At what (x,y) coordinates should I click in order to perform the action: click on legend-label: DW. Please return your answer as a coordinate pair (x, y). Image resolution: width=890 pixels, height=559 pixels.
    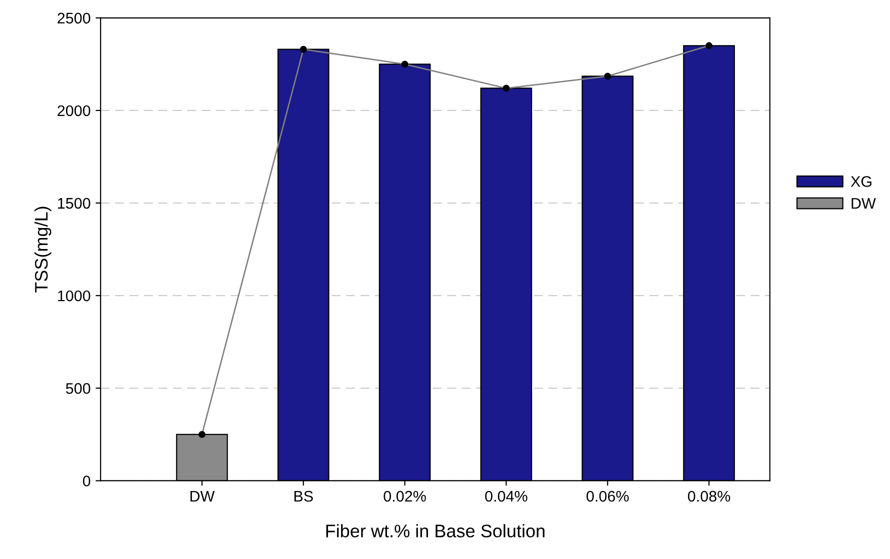
    Looking at the image, I should click on (864, 203).